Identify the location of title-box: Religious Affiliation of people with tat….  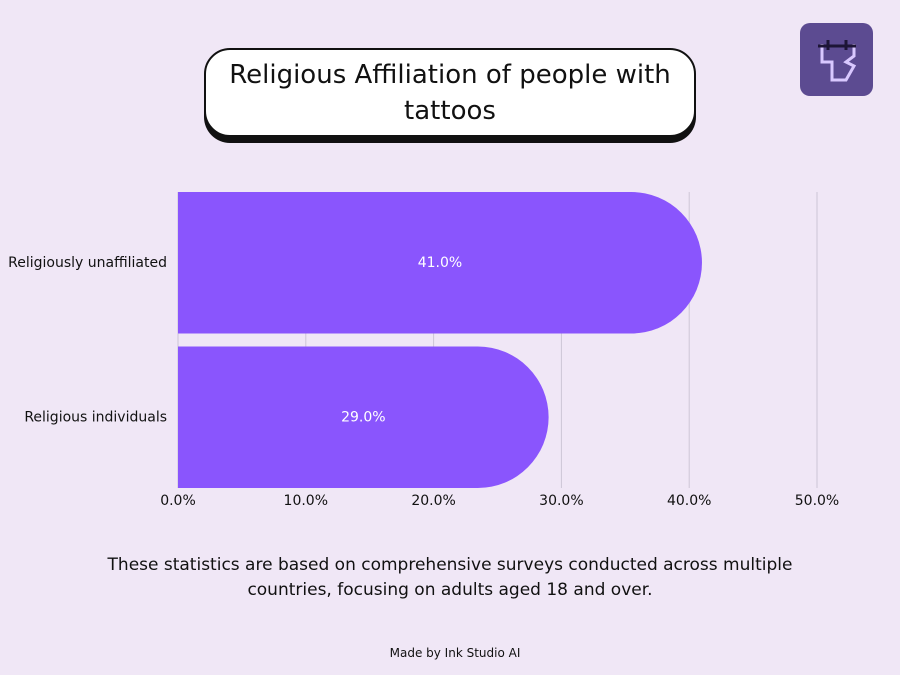
(450, 92).